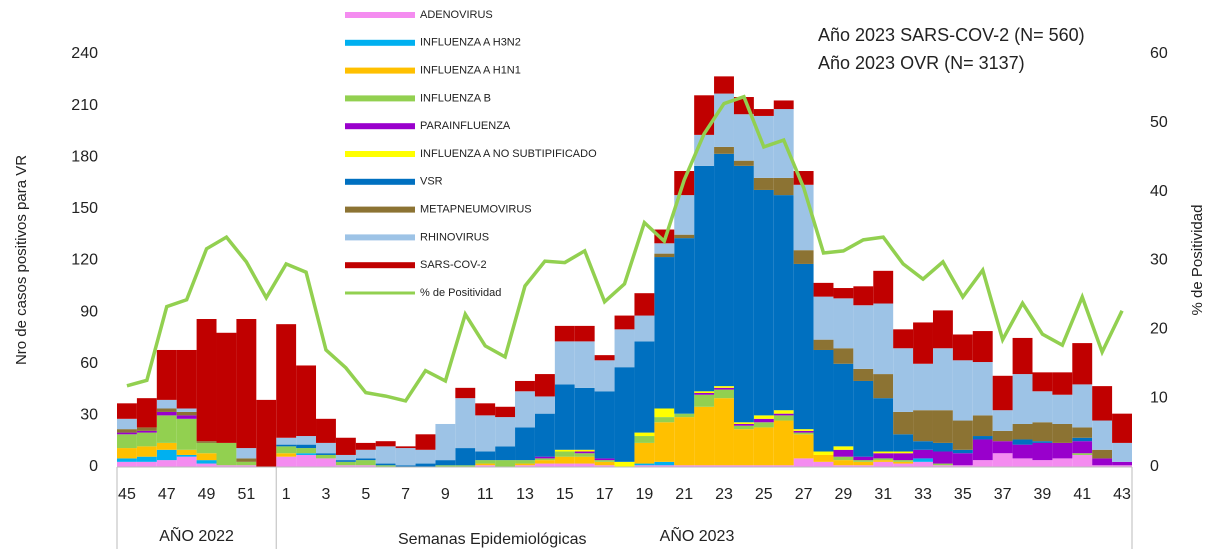 The image size is (1213, 549). What do you see at coordinates (1159, 260) in the screenshot?
I see `y2-tick-label: 30` at bounding box center [1159, 260].